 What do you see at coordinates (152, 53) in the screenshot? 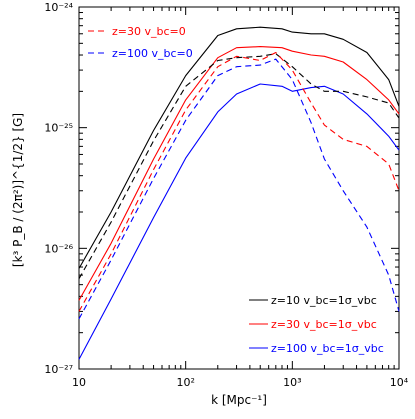
I see `legend-top-label: z=100 v_bc=0` at bounding box center [152, 53].